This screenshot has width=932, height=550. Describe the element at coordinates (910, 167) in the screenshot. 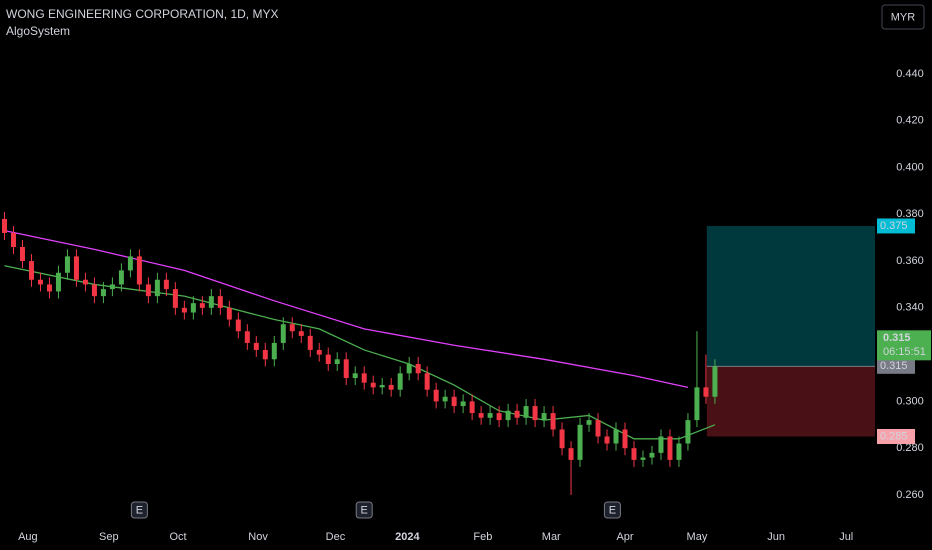

I see `y-tick-label: 0.400` at that location.